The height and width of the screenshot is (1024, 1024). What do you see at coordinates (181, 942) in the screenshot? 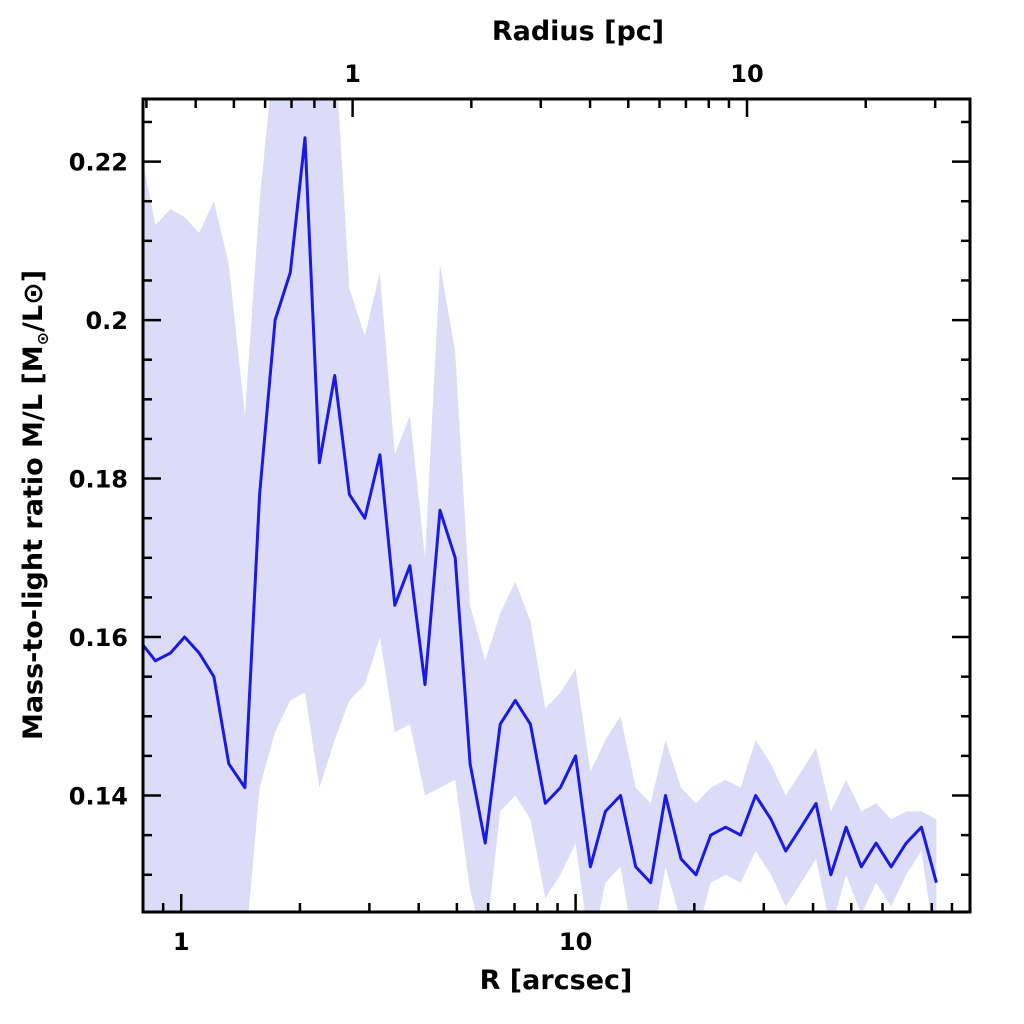
I see `x-tick-label: 1` at bounding box center [181, 942].